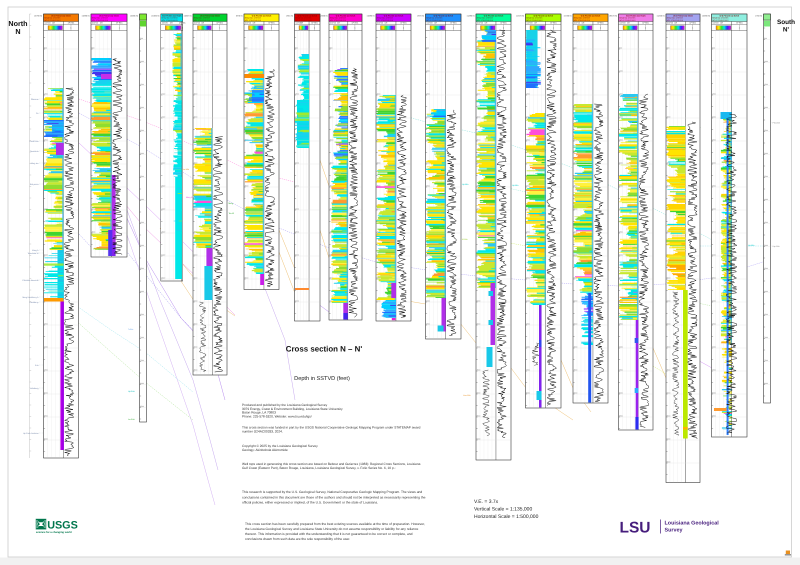 The image size is (800, 565). Describe the element at coordinates (34, 184) in the screenshot. I see `svg-text: Bol perca` at that location.